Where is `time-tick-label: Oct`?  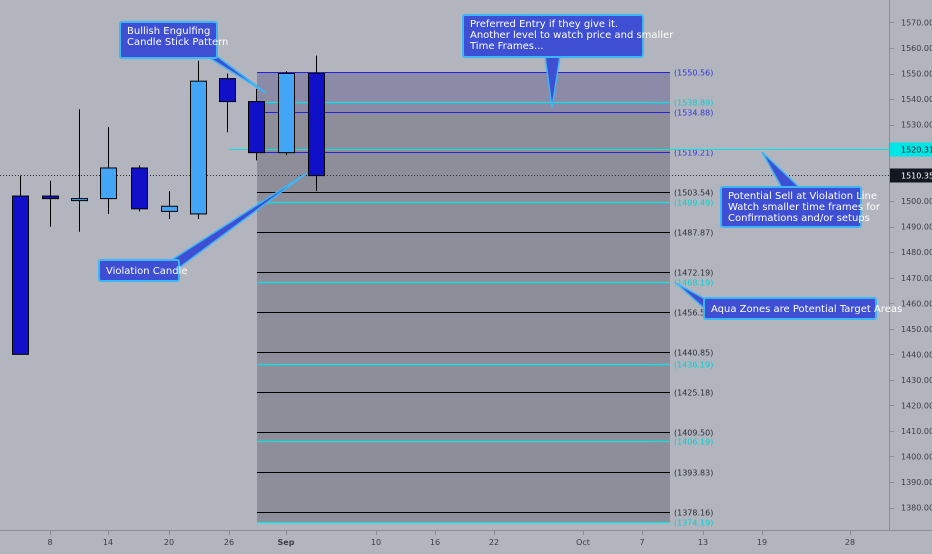
time-tick-label: Oct is located at coordinates (583, 542).